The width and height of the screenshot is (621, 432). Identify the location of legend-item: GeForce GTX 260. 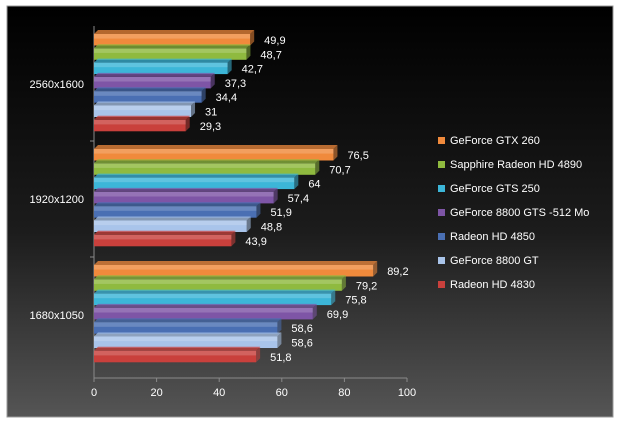
(489, 141).